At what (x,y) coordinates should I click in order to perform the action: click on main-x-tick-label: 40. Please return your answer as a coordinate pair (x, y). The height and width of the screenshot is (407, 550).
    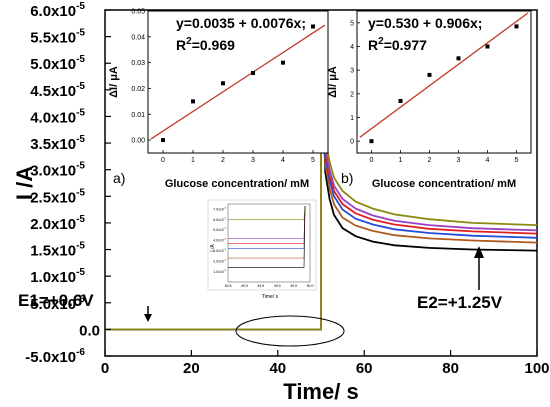
    Looking at the image, I should click on (277, 368).